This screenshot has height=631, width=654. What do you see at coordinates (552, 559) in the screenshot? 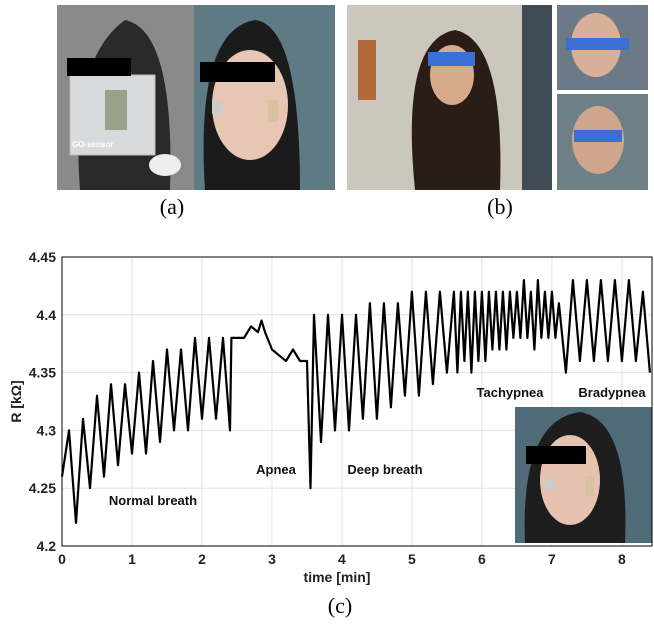
I see `x-tick-label: 7` at bounding box center [552, 559].